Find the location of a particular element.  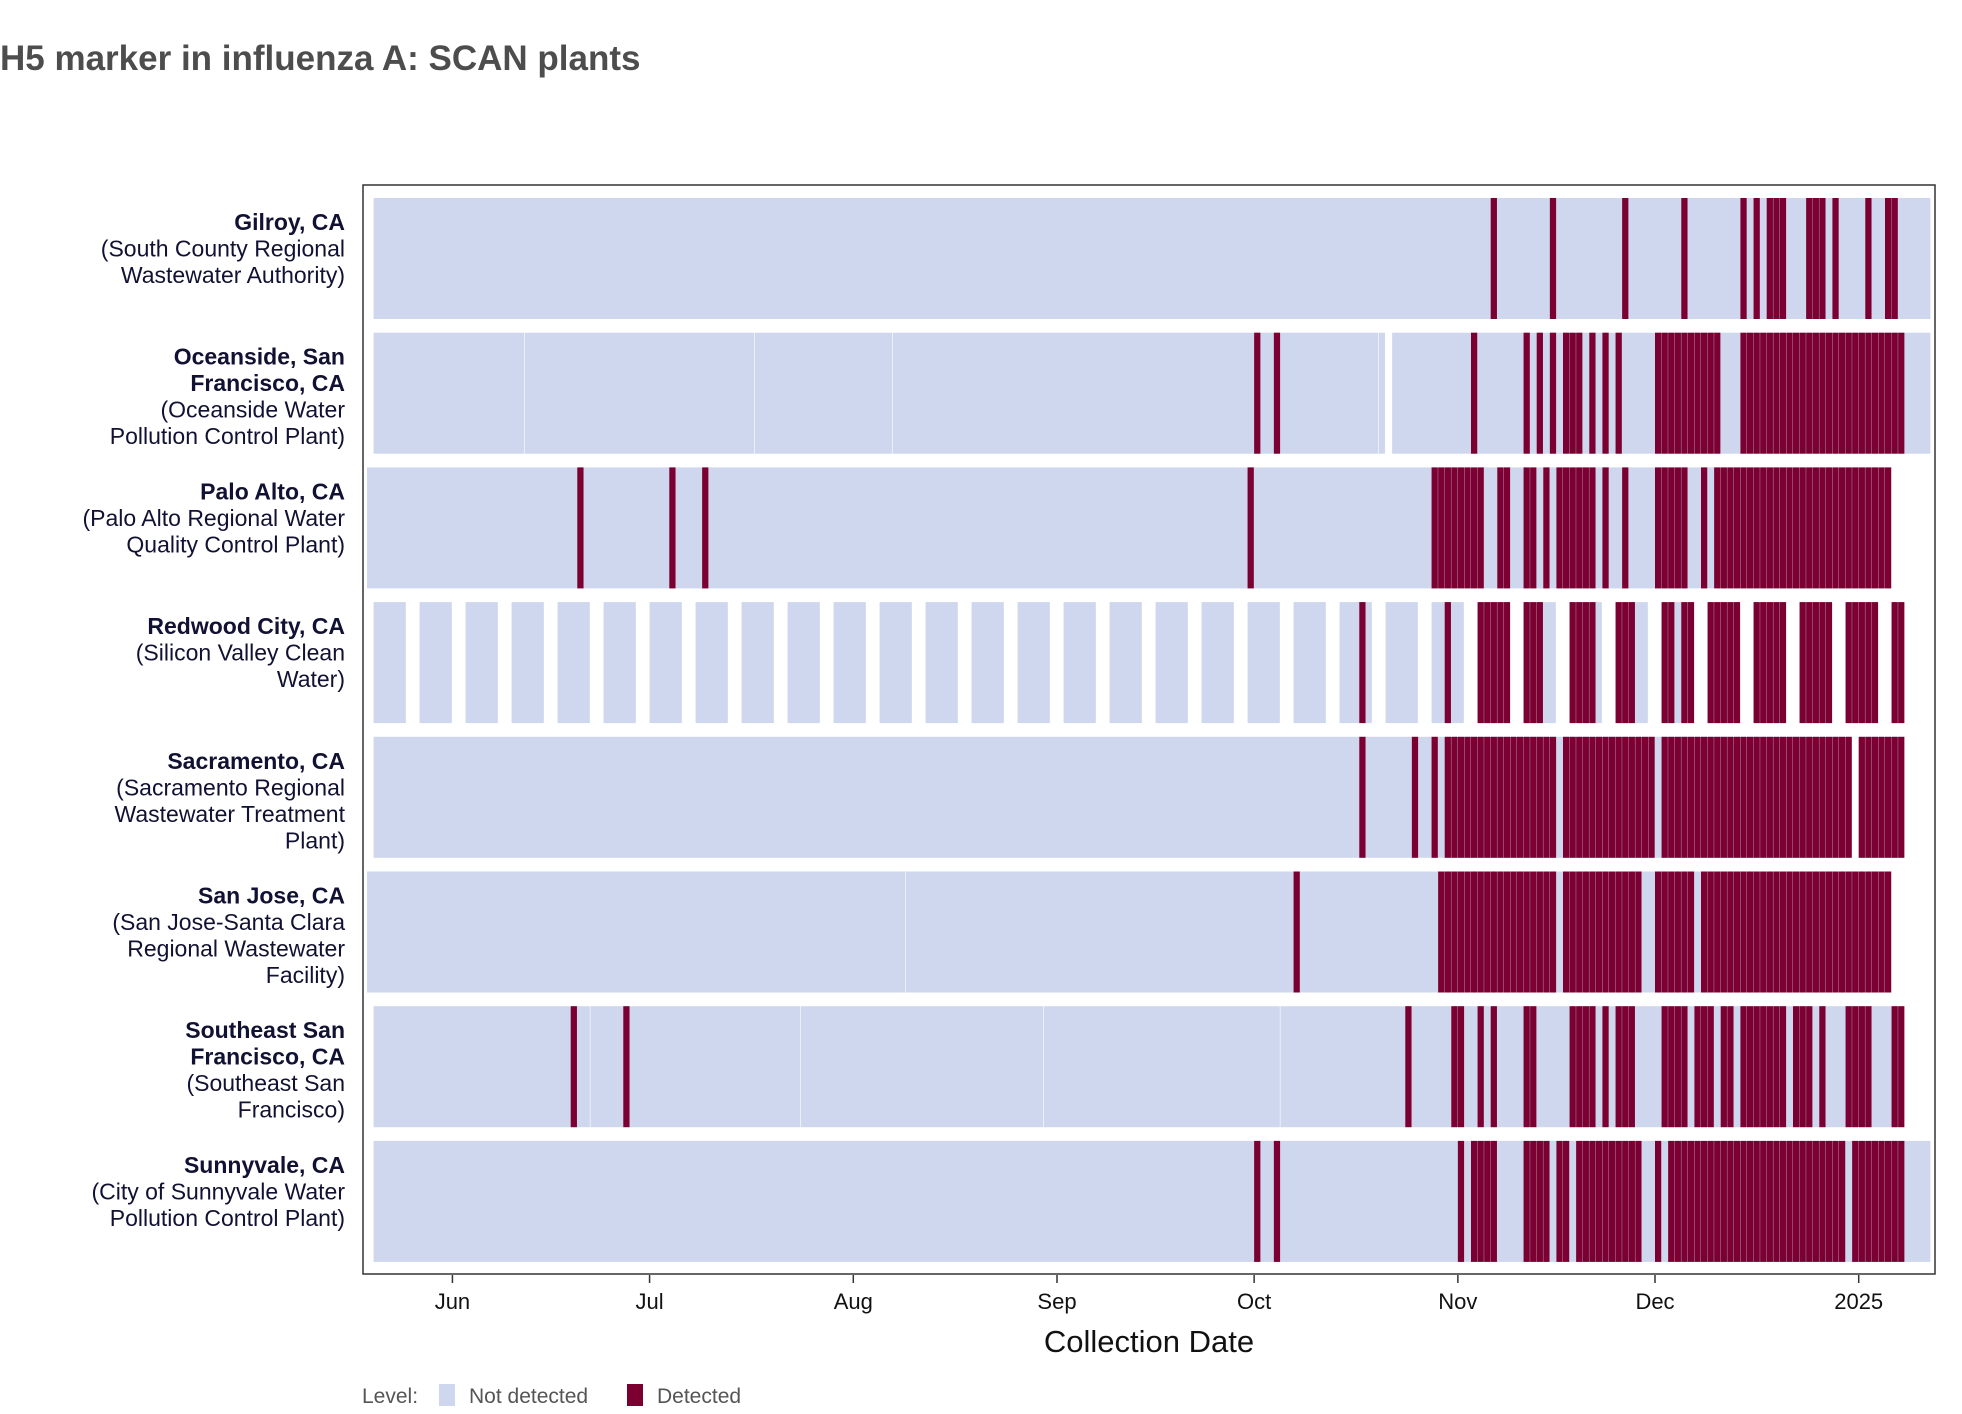

x-tick-label: 2025 is located at coordinates (1858, 1301).